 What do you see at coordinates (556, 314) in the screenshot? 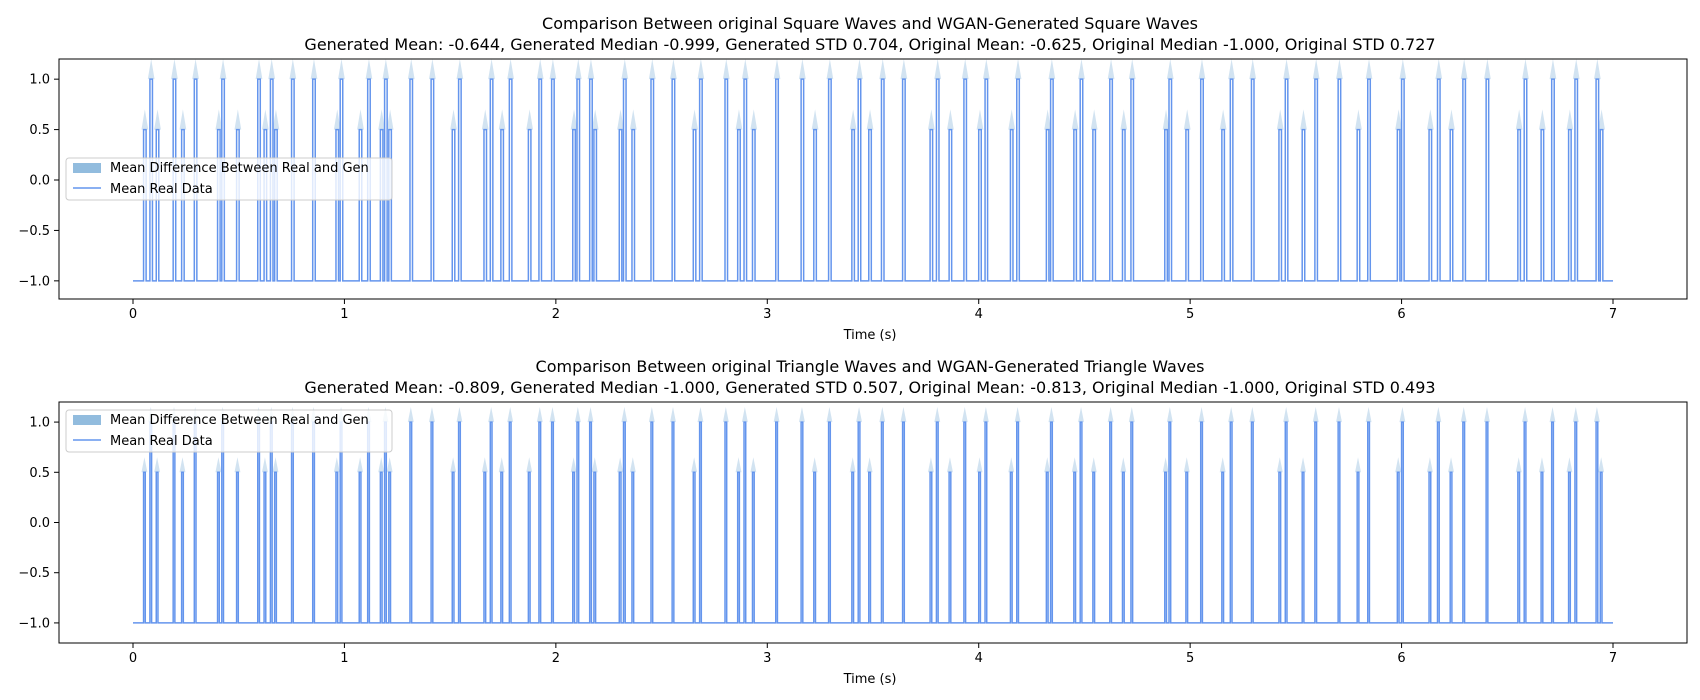
I see `x-tick-label: 2` at bounding box center [556, 314].